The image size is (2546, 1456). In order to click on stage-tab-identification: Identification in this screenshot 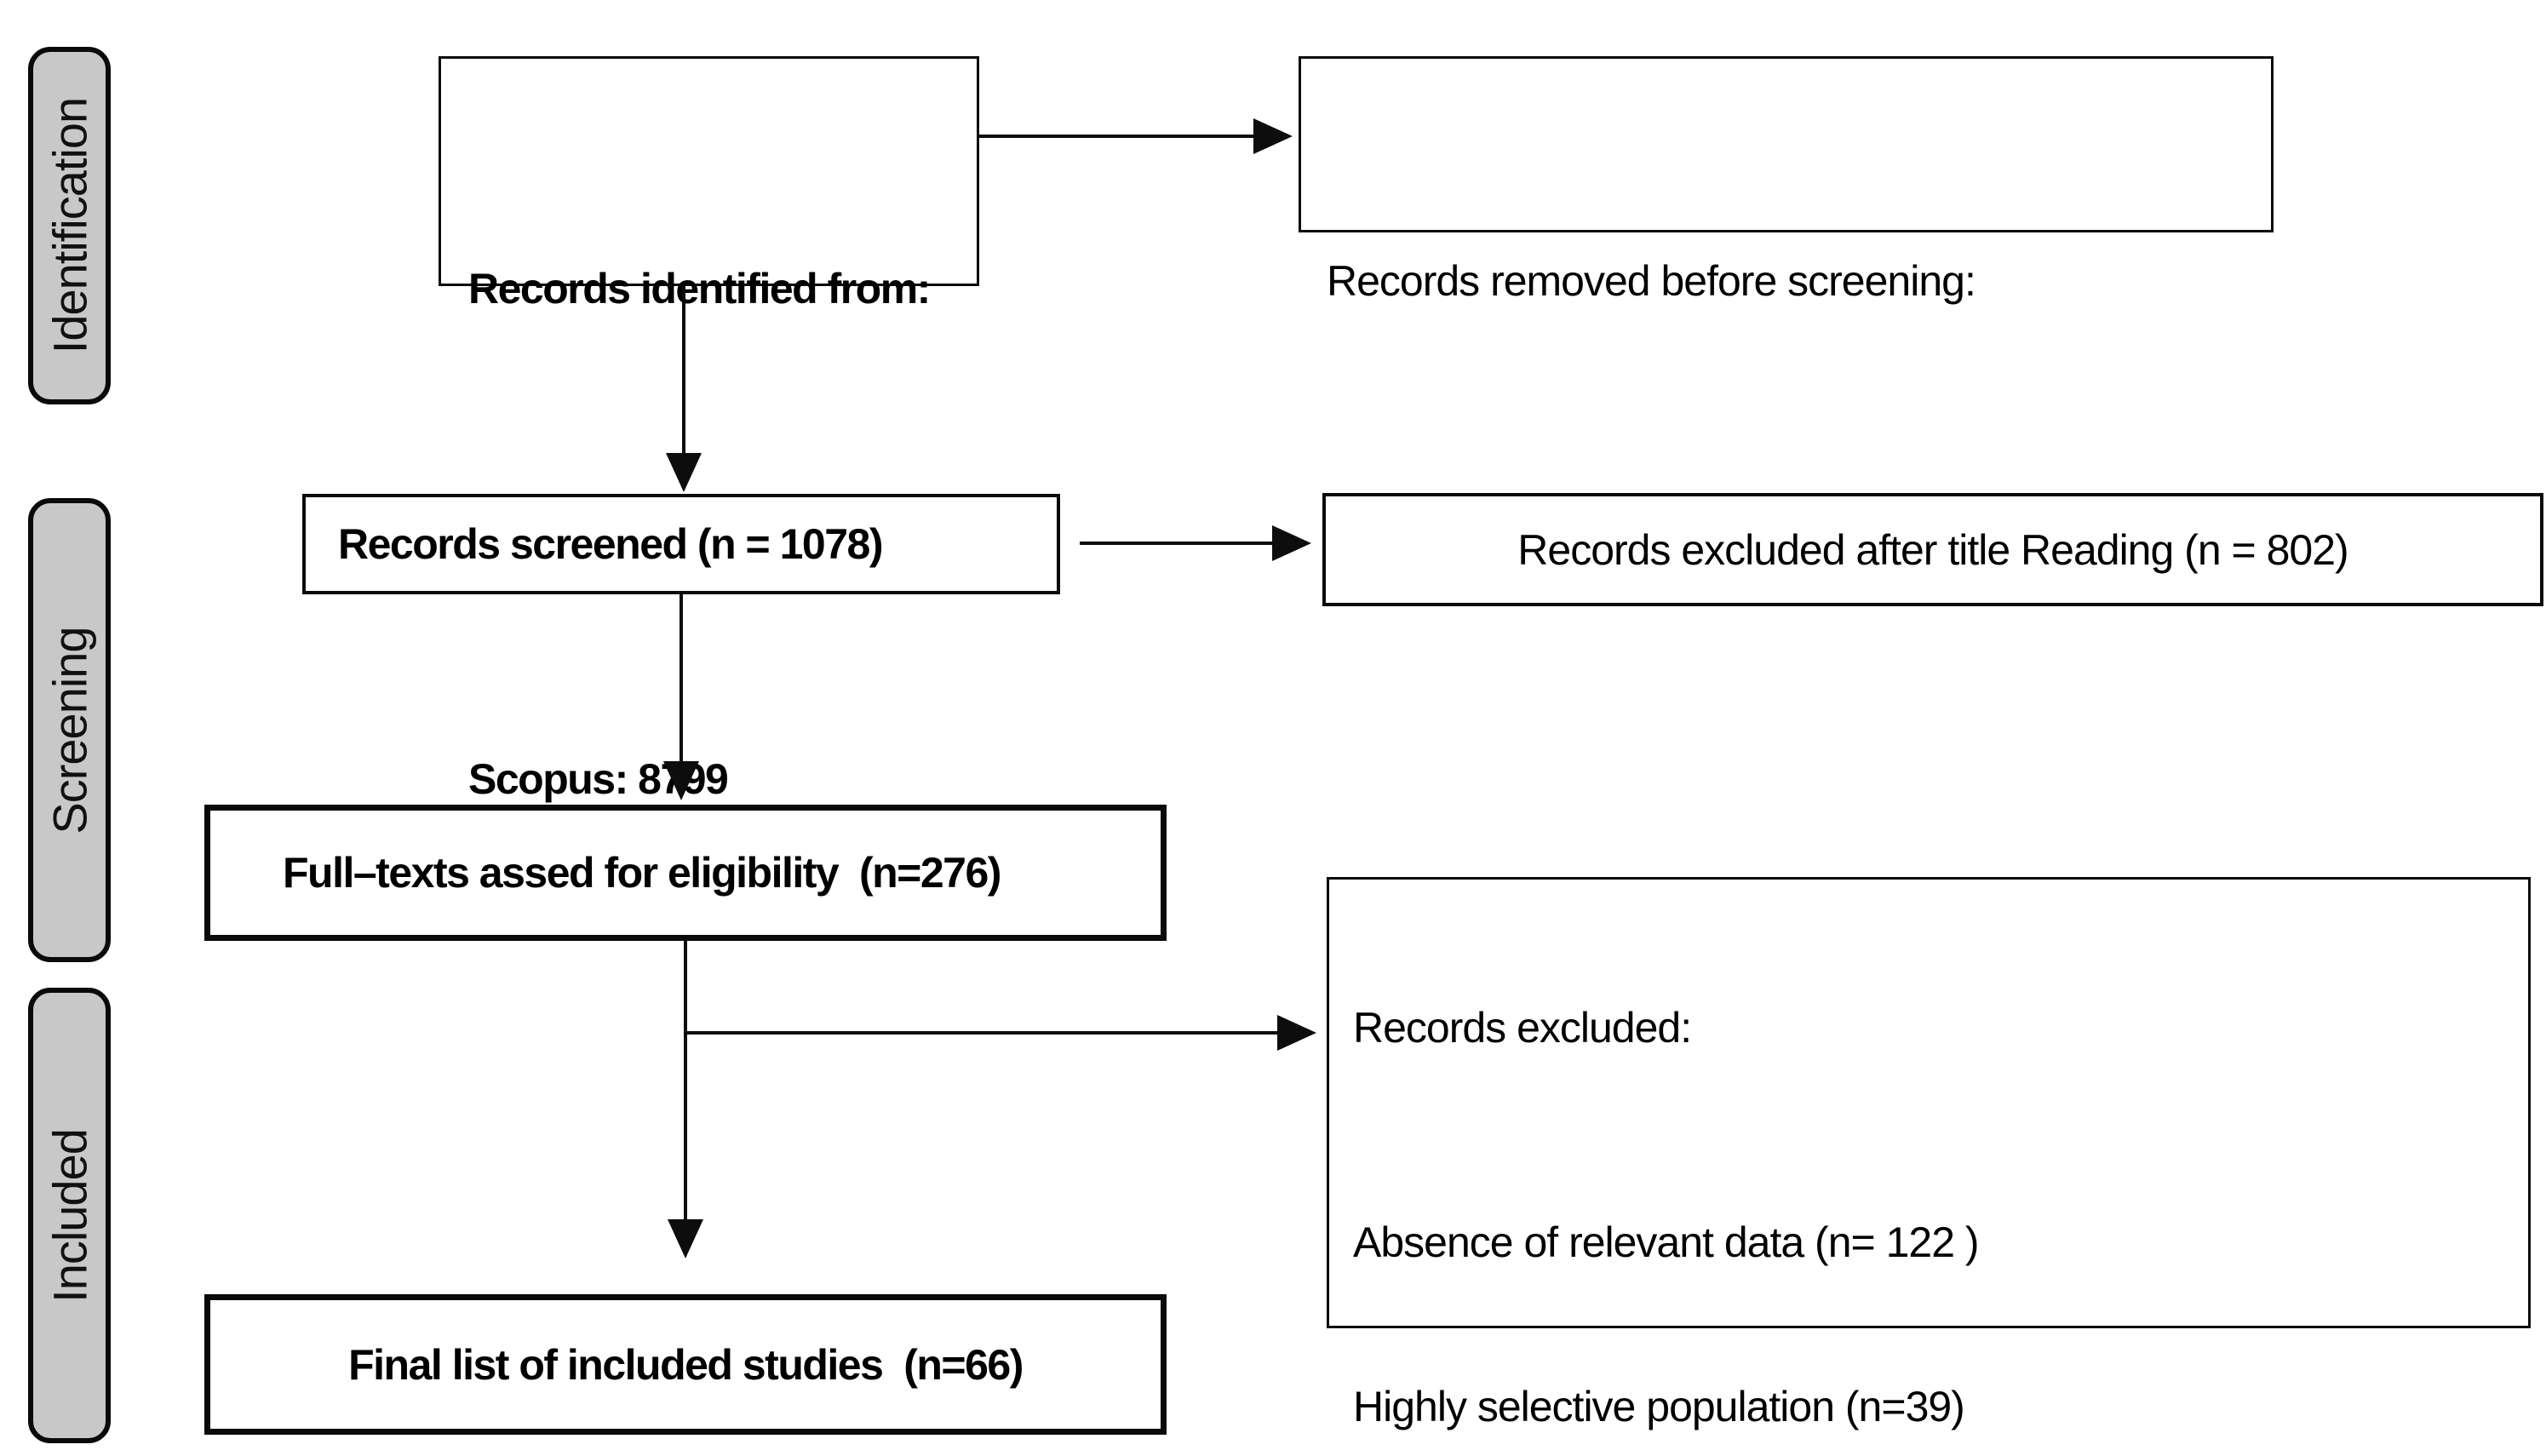, I will do `click(69, 226)`.